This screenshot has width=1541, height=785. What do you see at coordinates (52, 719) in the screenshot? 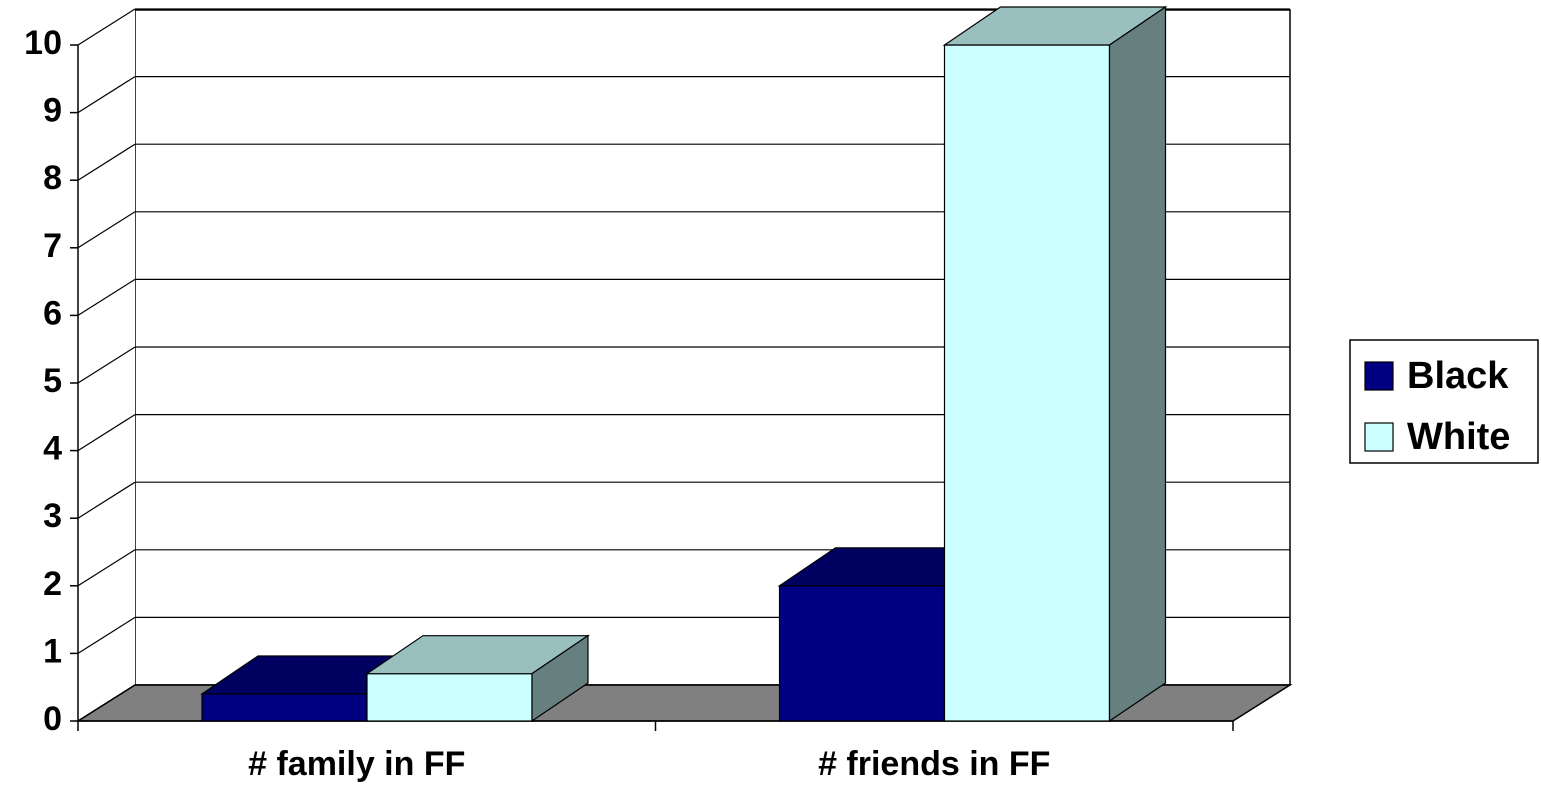
I see `y-tick-label: 0` at bounding box center [52, 719].